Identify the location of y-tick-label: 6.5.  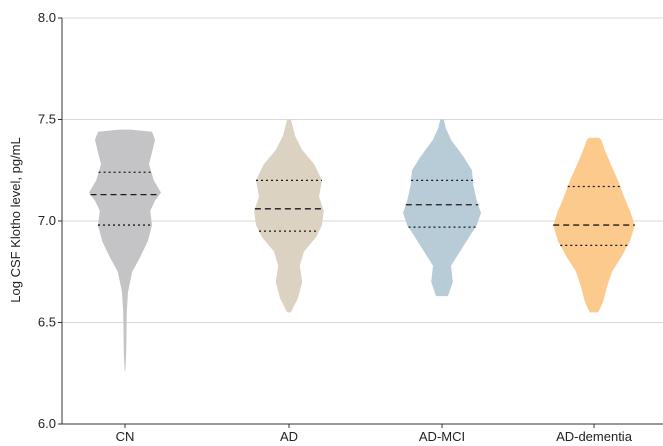
(47, 322).